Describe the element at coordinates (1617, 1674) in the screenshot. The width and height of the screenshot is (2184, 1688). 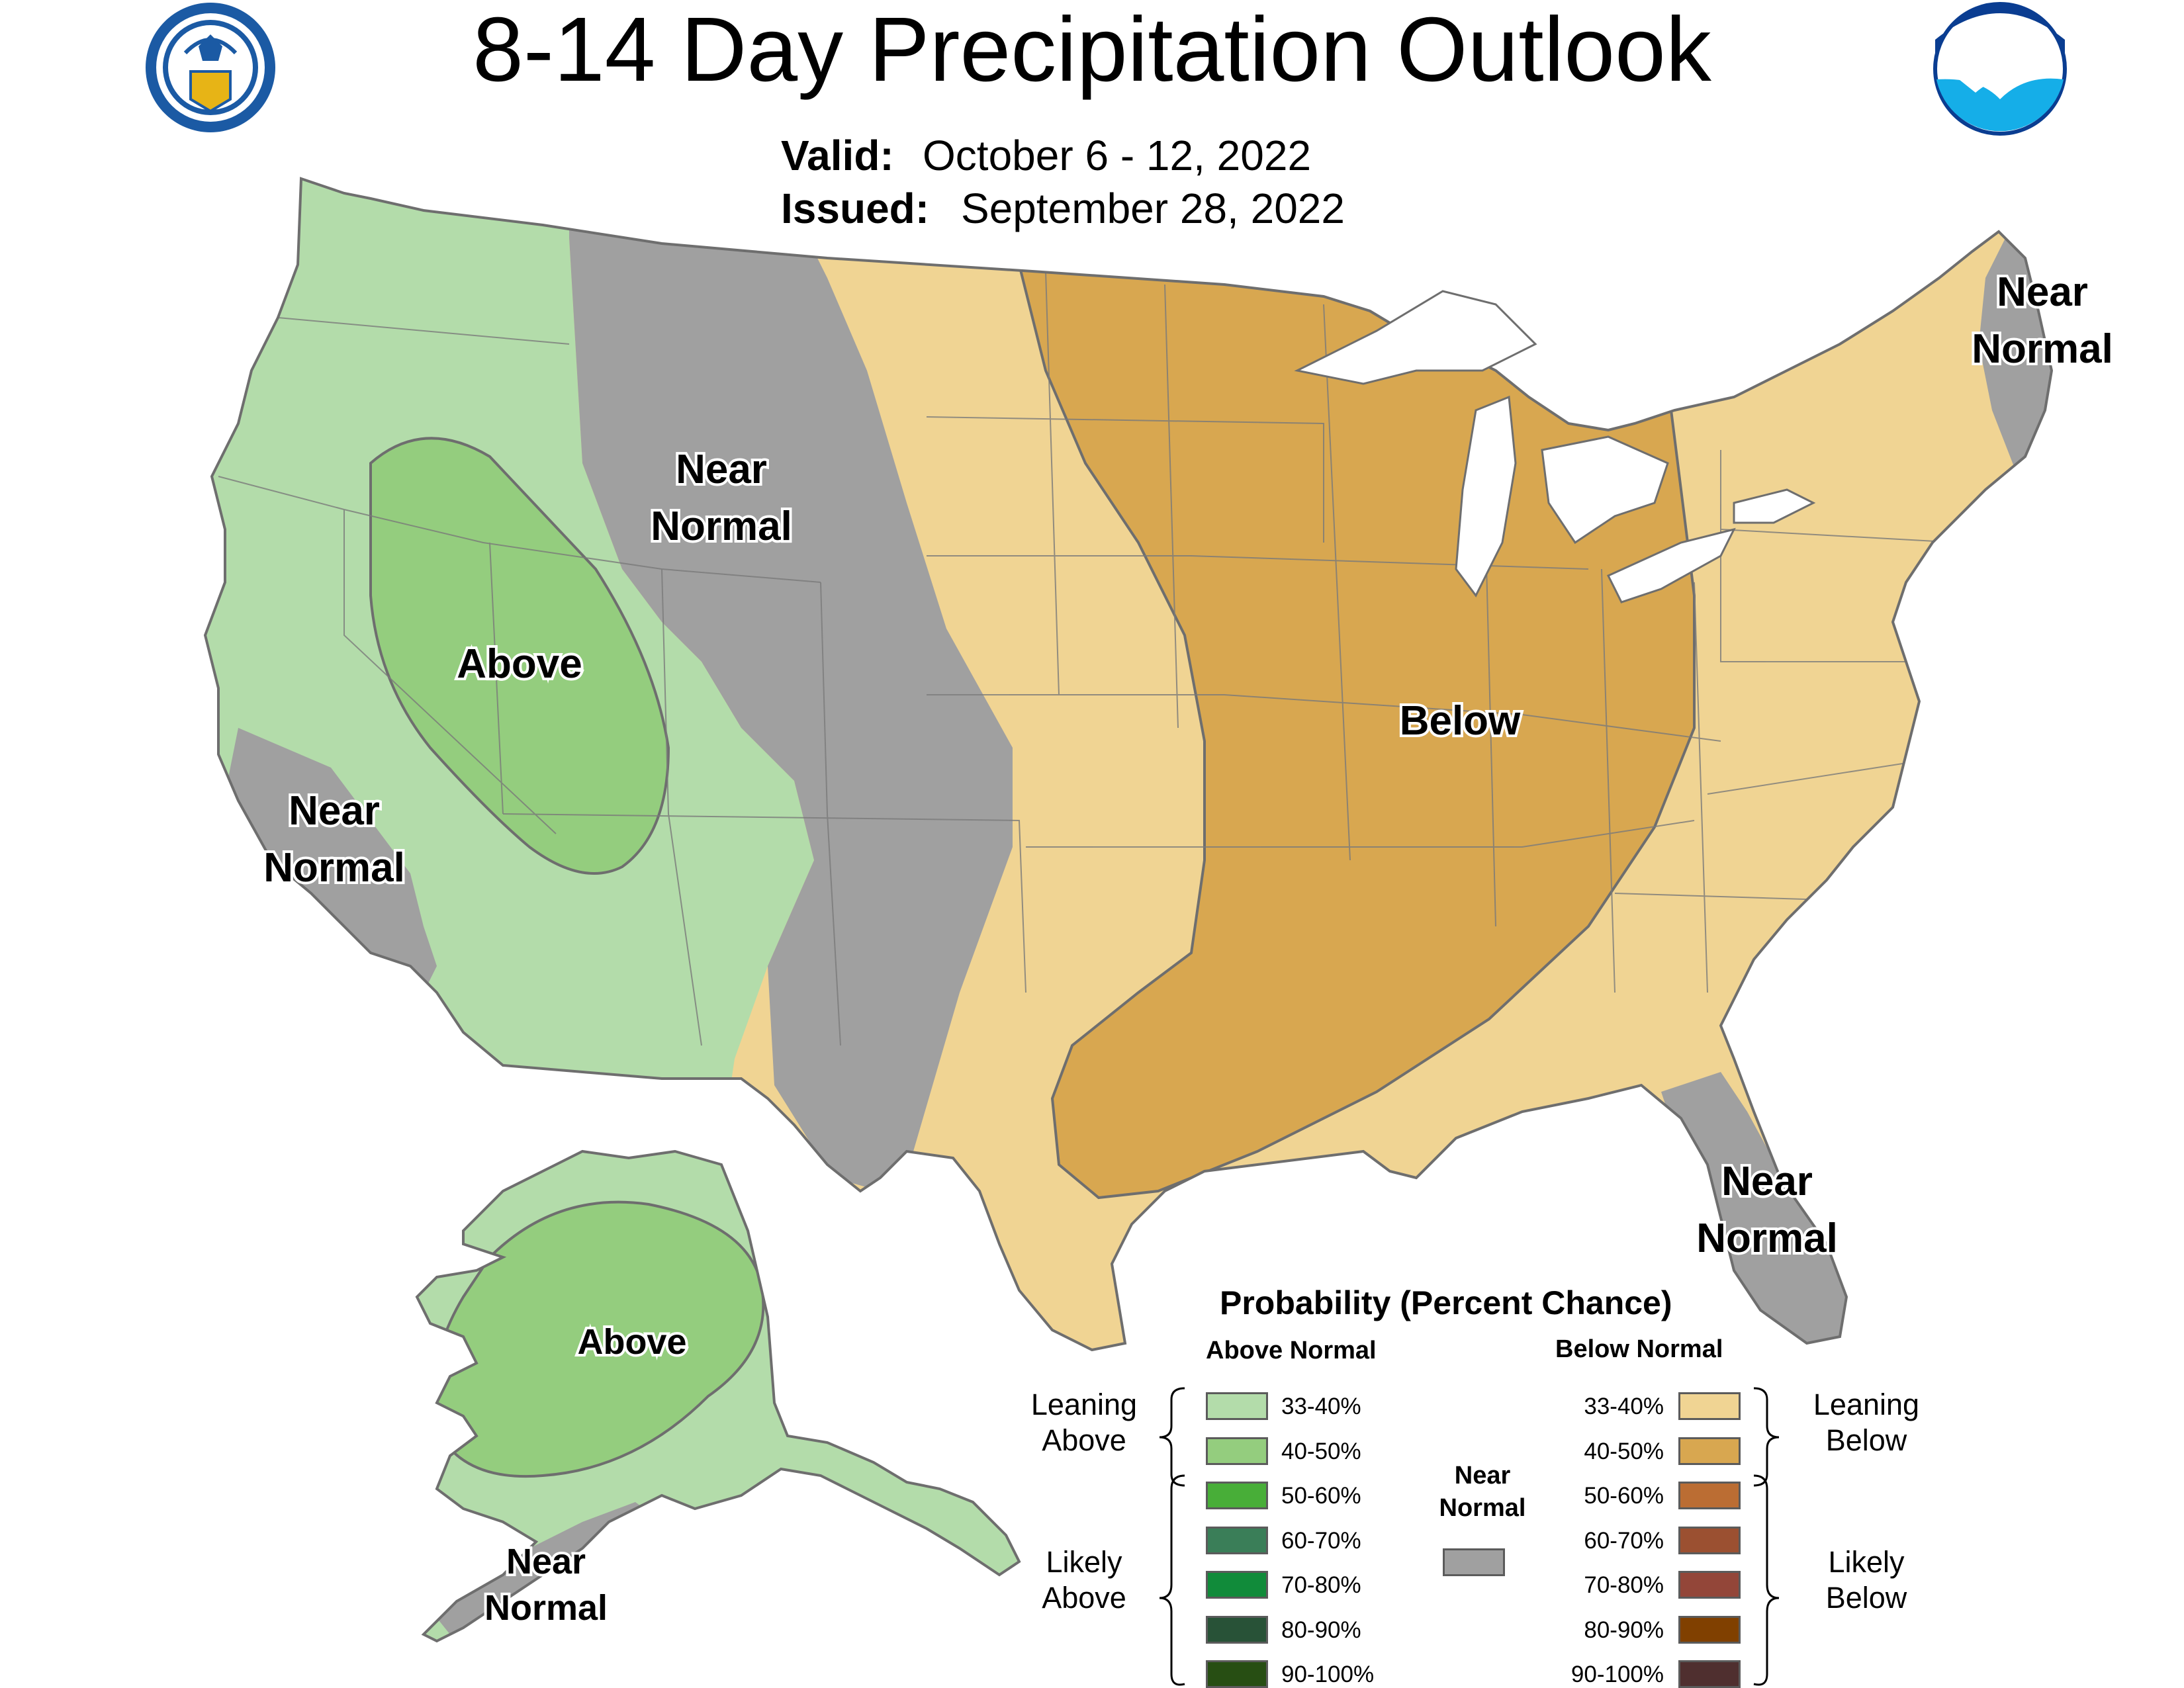
I see `below-pct-label-6: 90-100%` at that location.